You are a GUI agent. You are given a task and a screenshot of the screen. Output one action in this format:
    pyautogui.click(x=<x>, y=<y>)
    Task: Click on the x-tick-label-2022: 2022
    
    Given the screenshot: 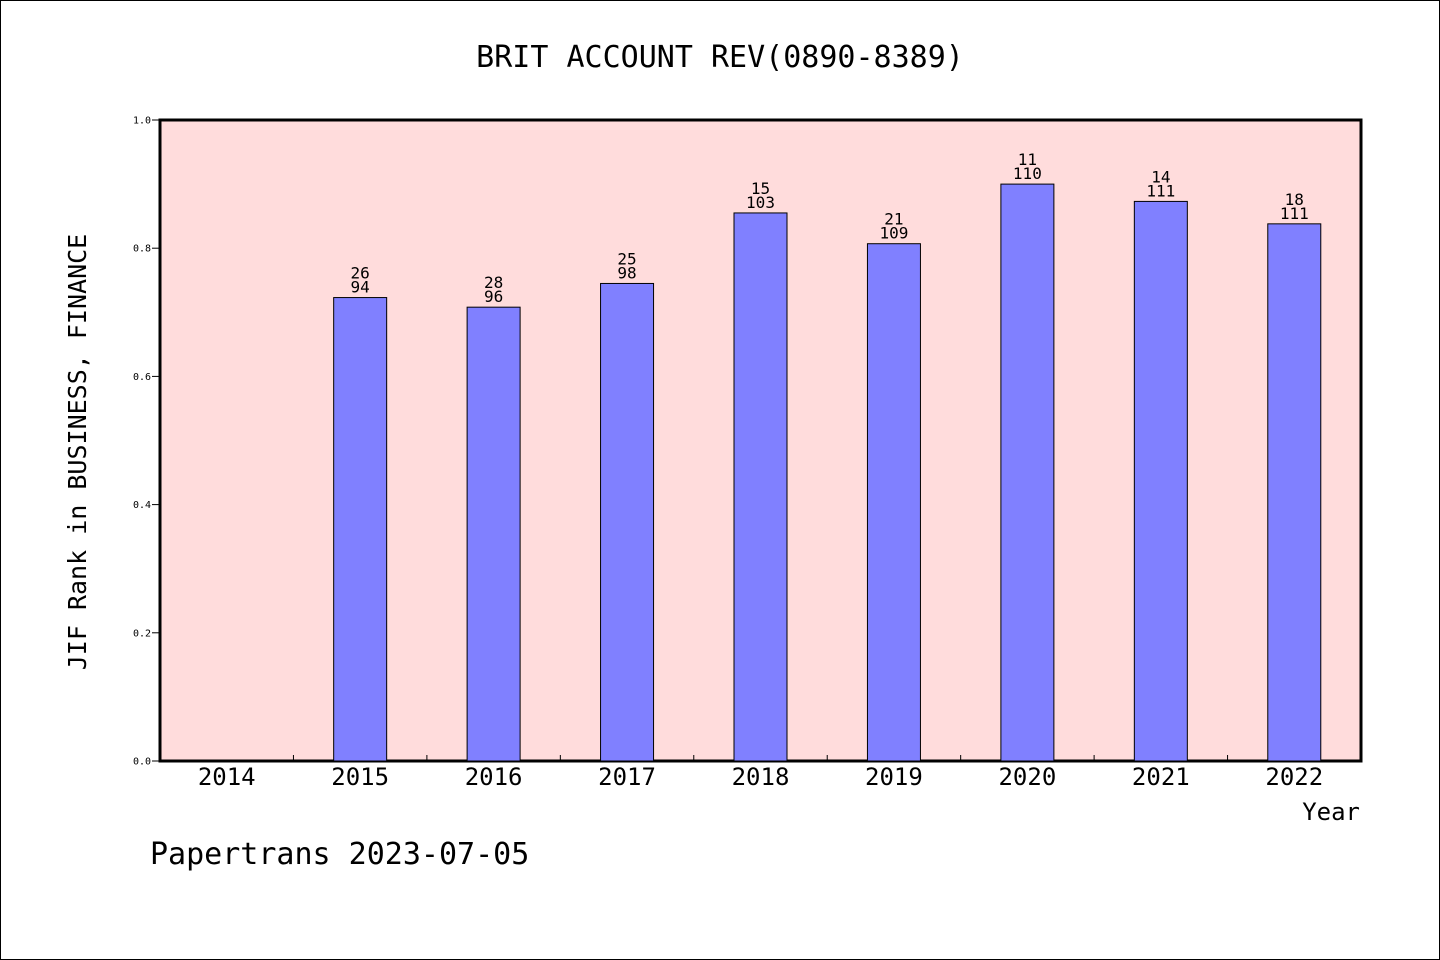 What is the action you would take?
    pyautogui.click(x=1294, y=777)
    